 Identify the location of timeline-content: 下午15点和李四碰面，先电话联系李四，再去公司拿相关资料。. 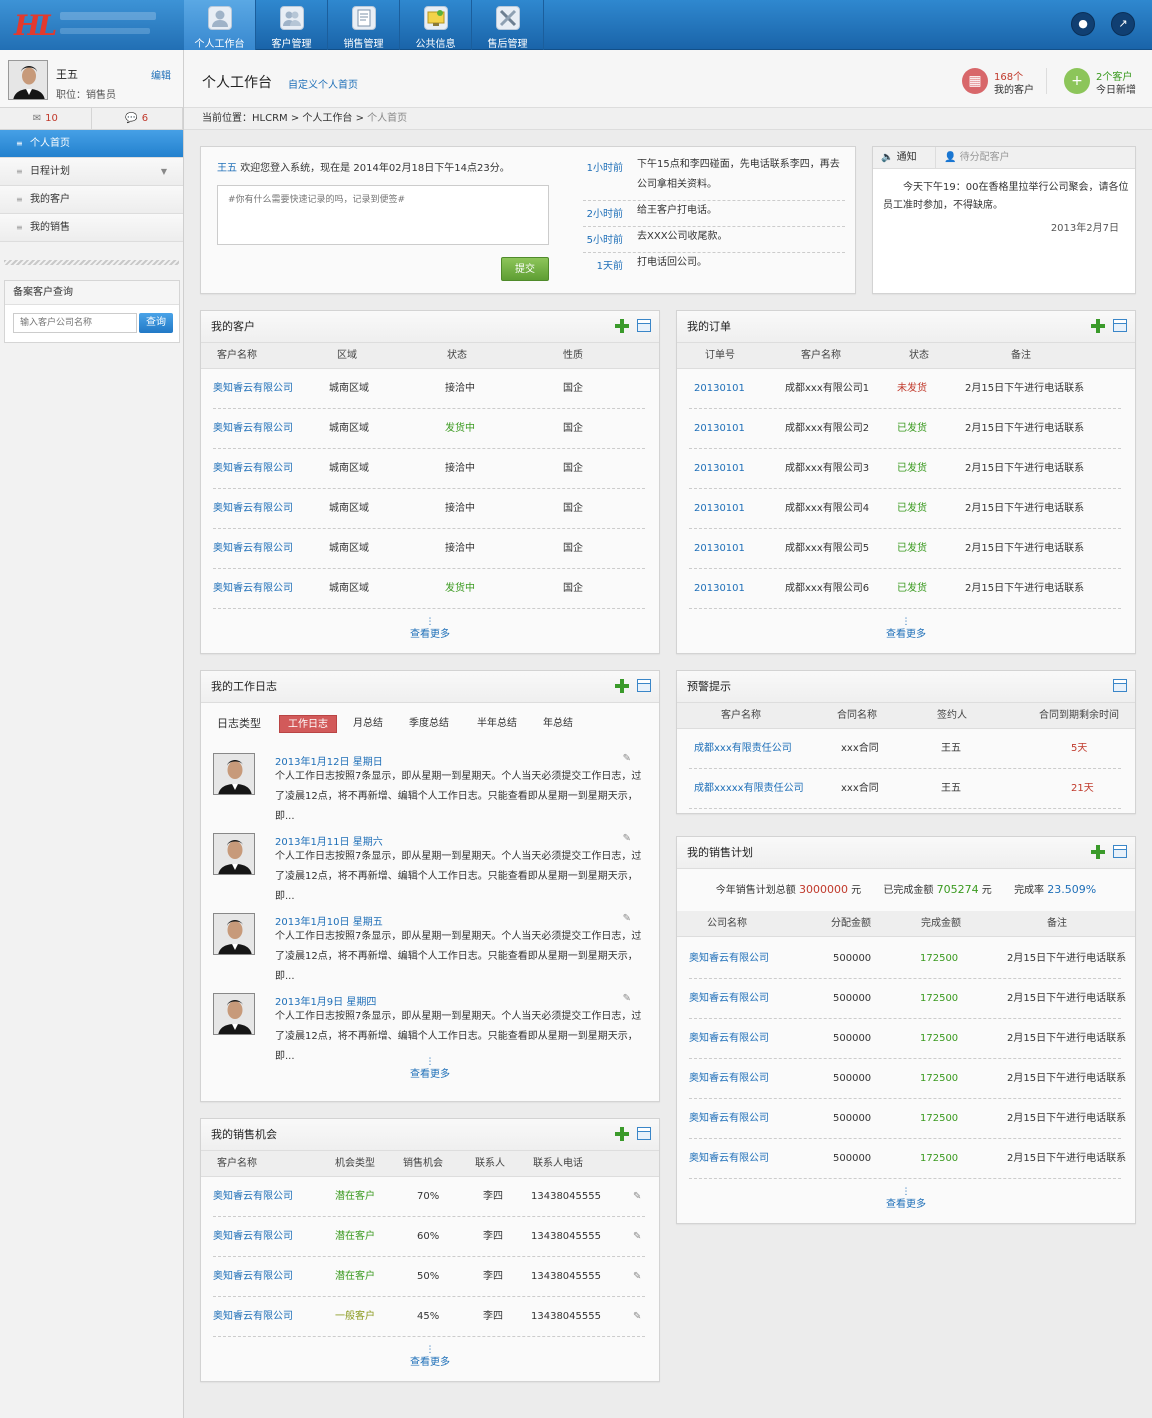
(738, 174).